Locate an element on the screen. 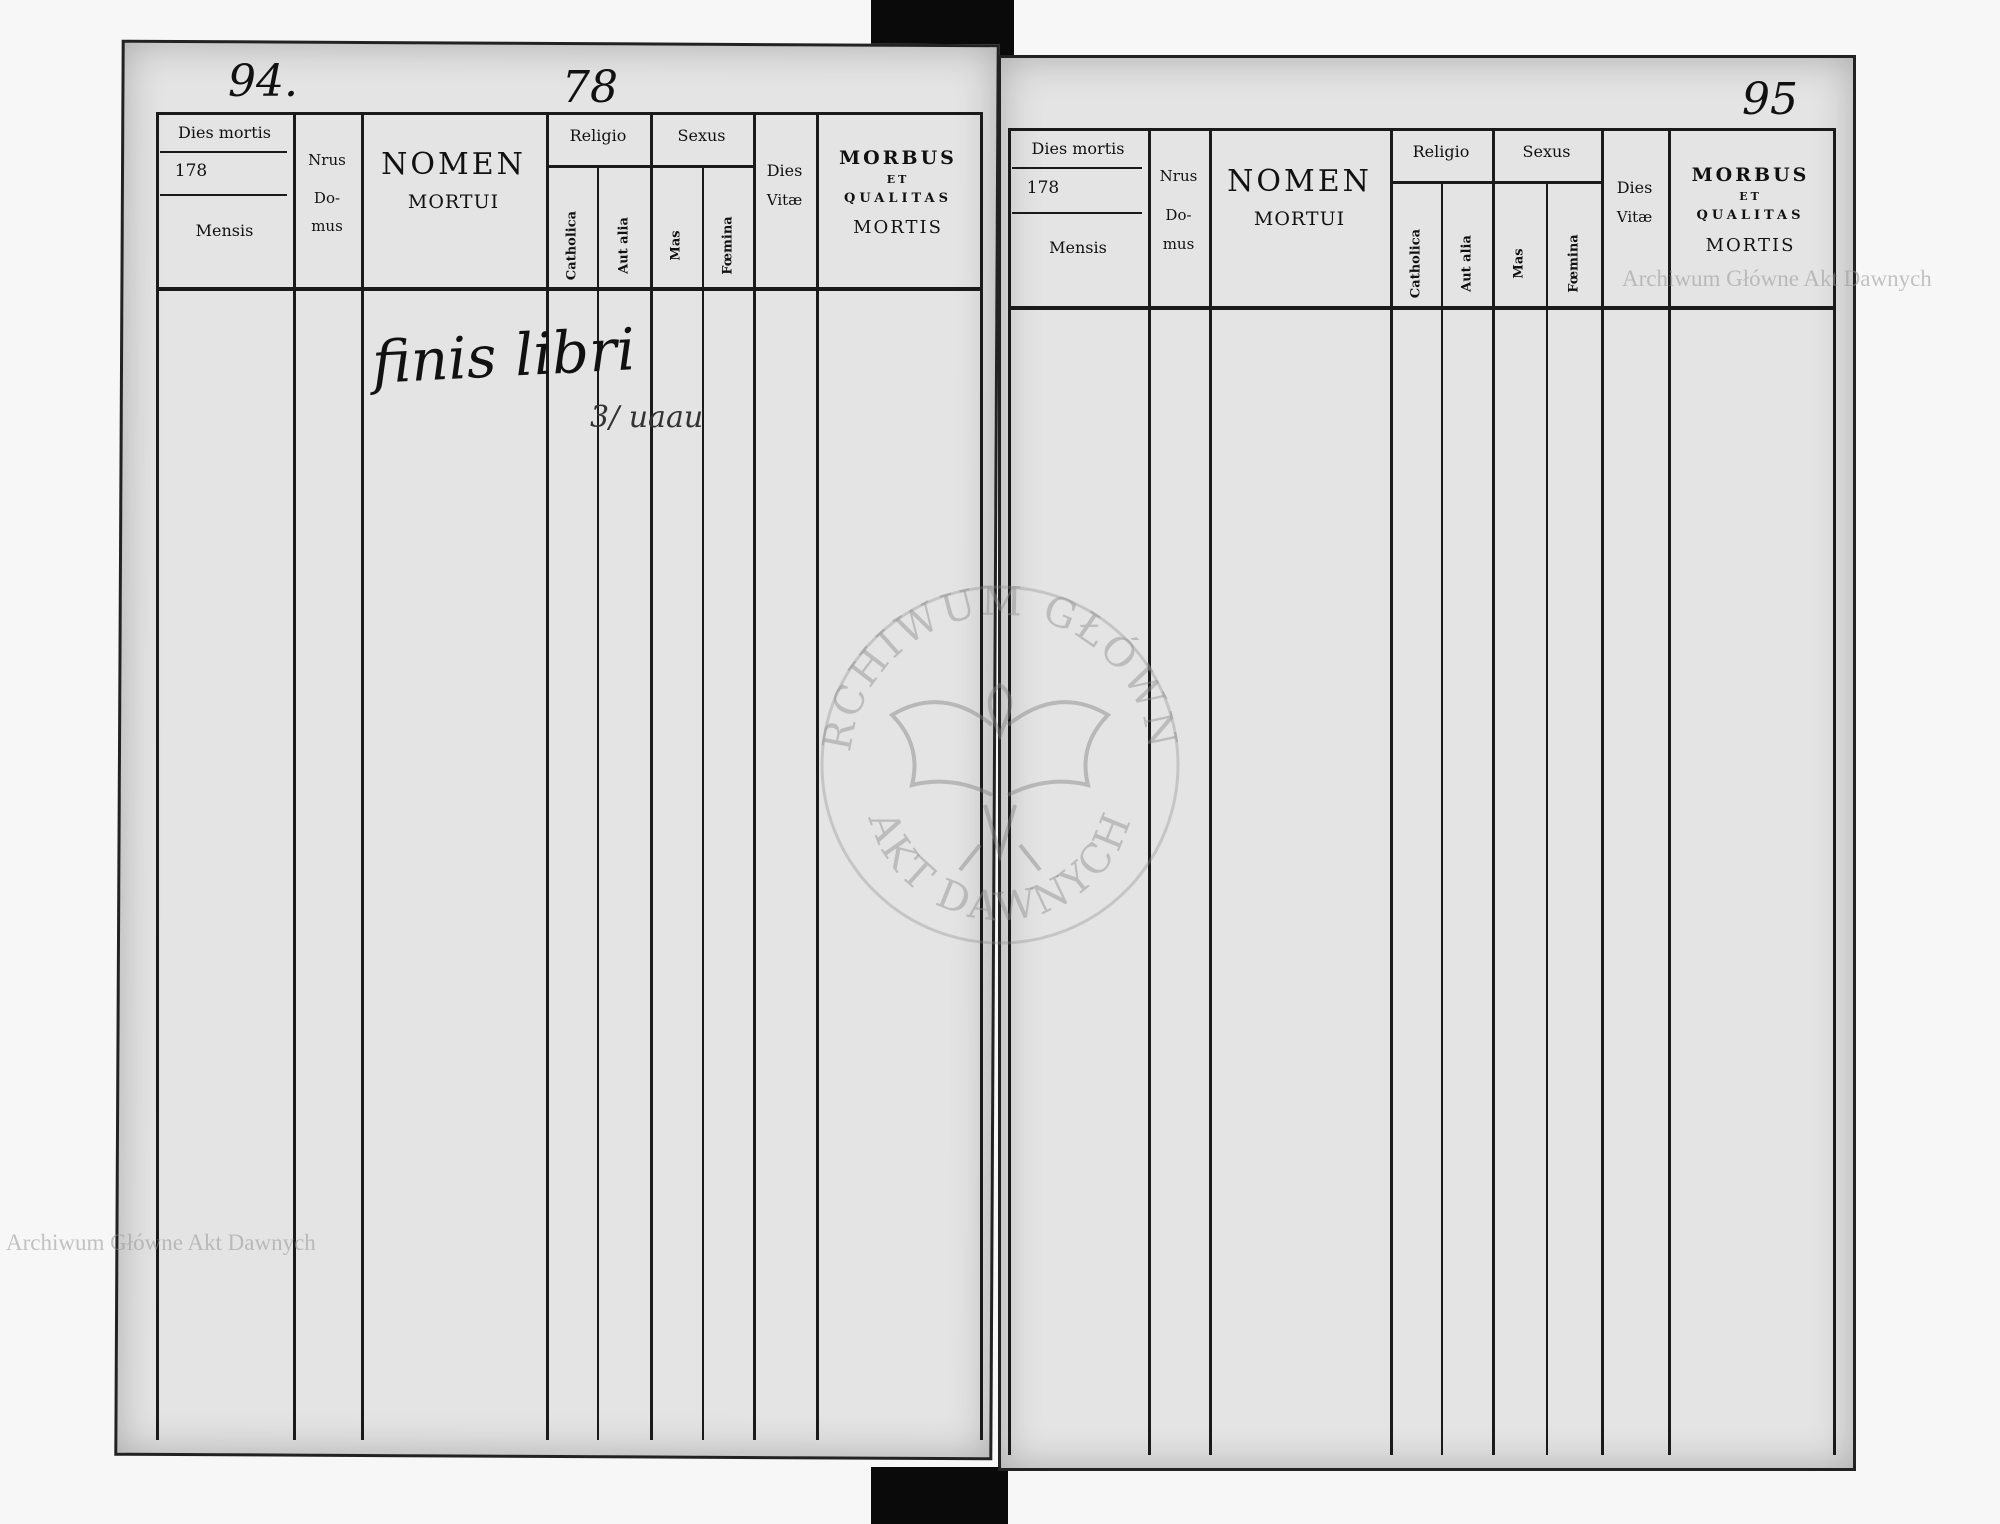 The width and height of the screenshot is (2000, 1524). right-aut-alia-label: Aut alia is located at coordinates (1466, 264).